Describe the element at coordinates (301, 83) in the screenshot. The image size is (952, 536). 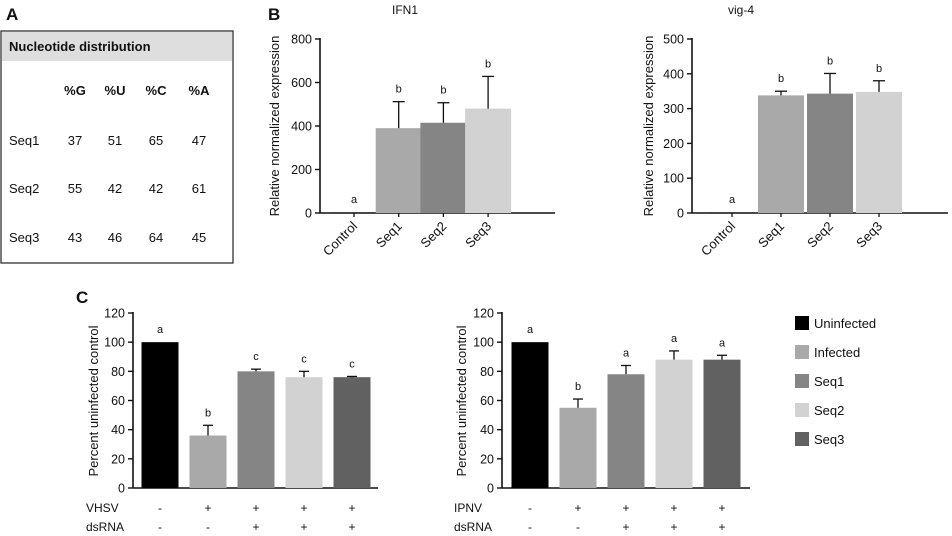
I see `y-tick-label: 600` at that location.